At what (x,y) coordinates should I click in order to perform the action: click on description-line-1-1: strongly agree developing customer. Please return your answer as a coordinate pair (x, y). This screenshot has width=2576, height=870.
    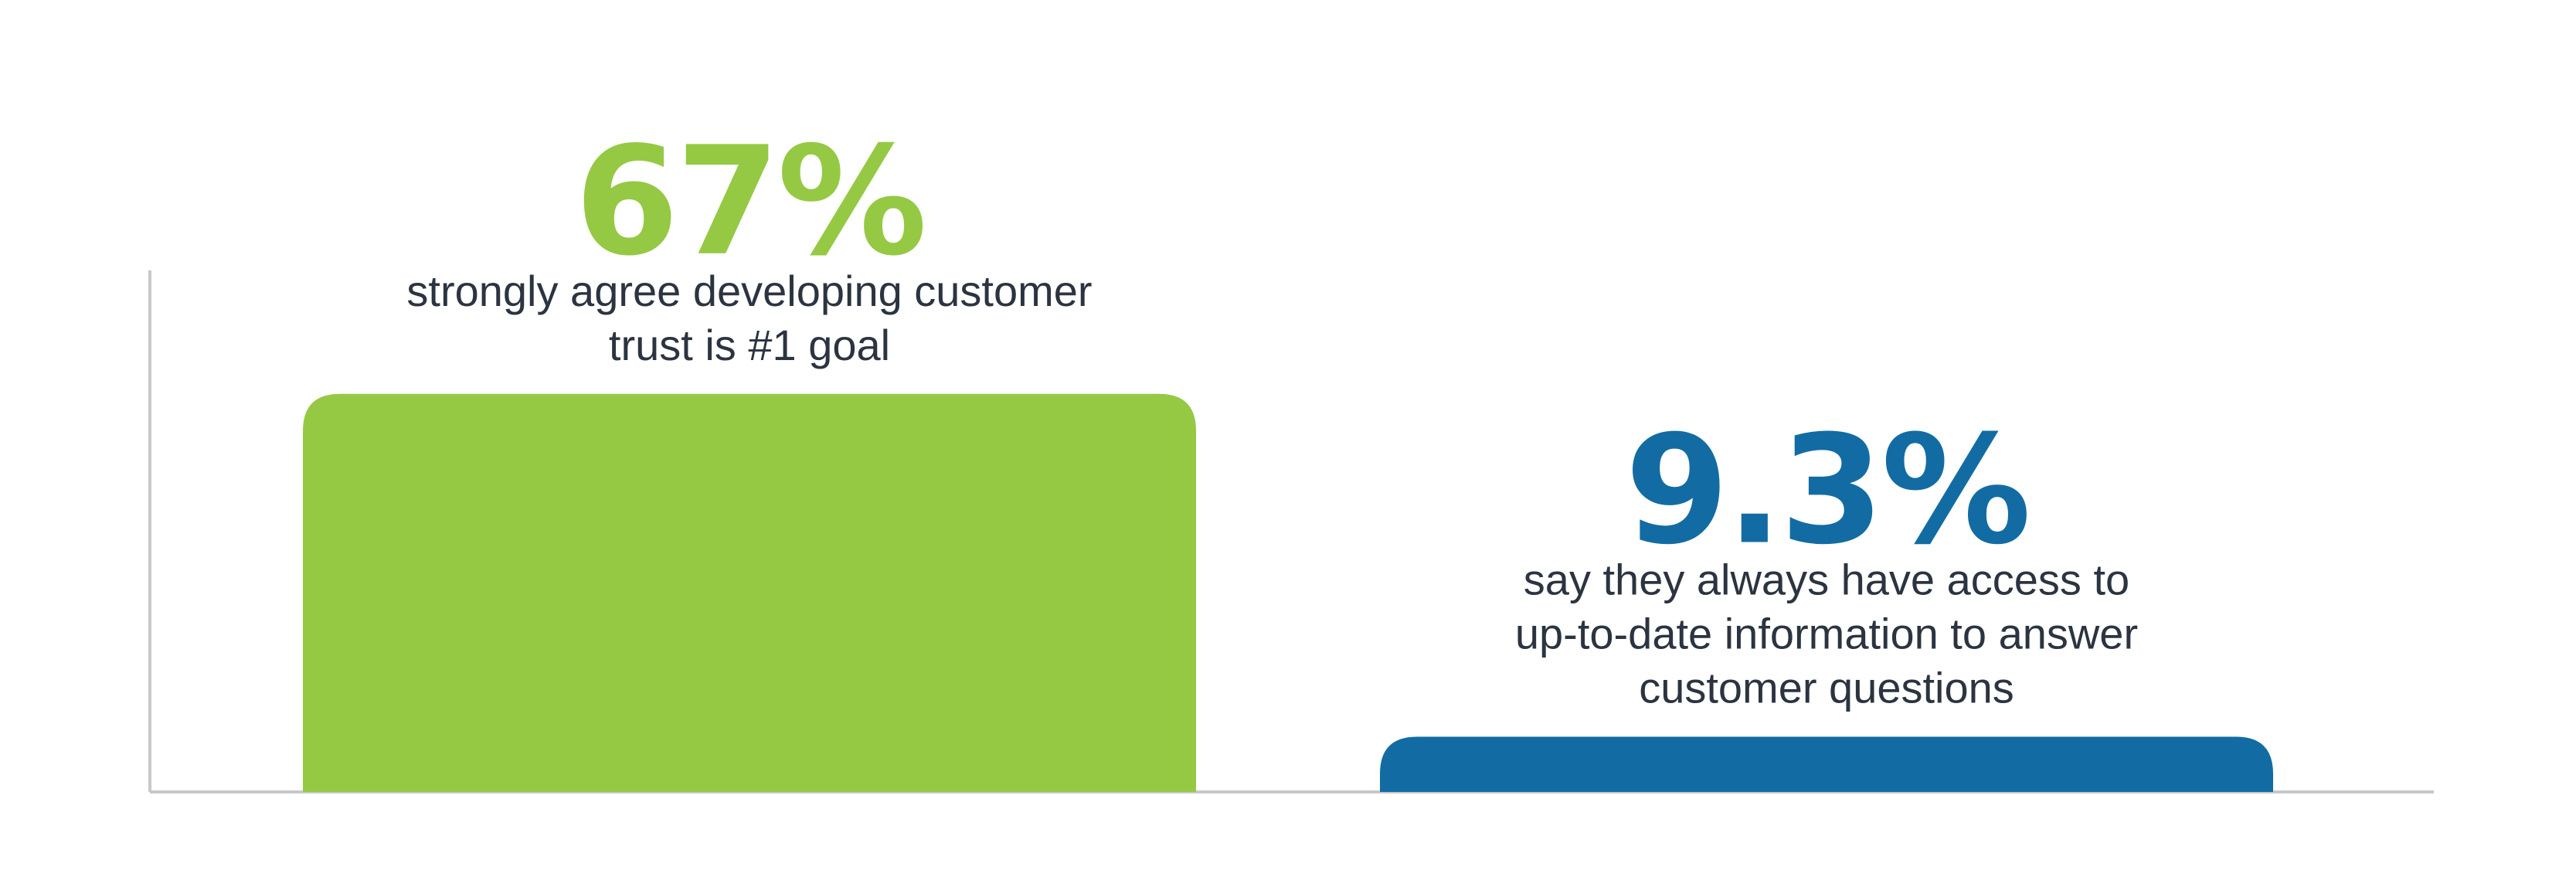
    Looking at the image, I should click on (749, 291).